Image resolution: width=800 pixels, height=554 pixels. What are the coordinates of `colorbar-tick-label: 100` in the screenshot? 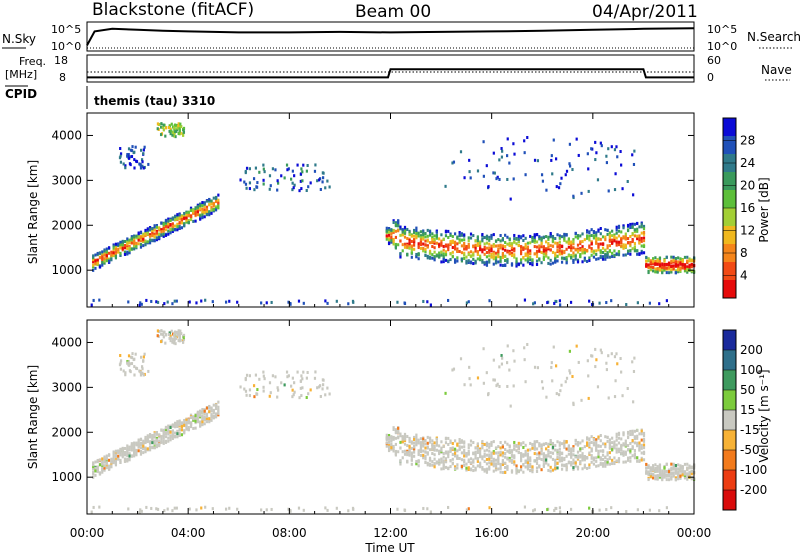 It's located at (751, 370).